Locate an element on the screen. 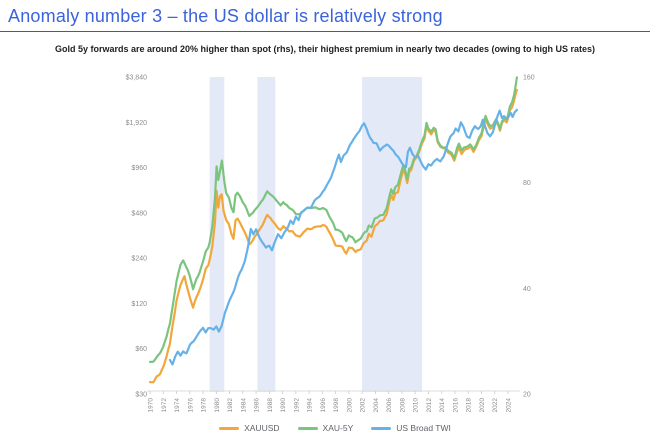 Image resolution: width=650 pixels, height=448 pixels. right-tick-label: 80 is located at coordinates (527, 183).